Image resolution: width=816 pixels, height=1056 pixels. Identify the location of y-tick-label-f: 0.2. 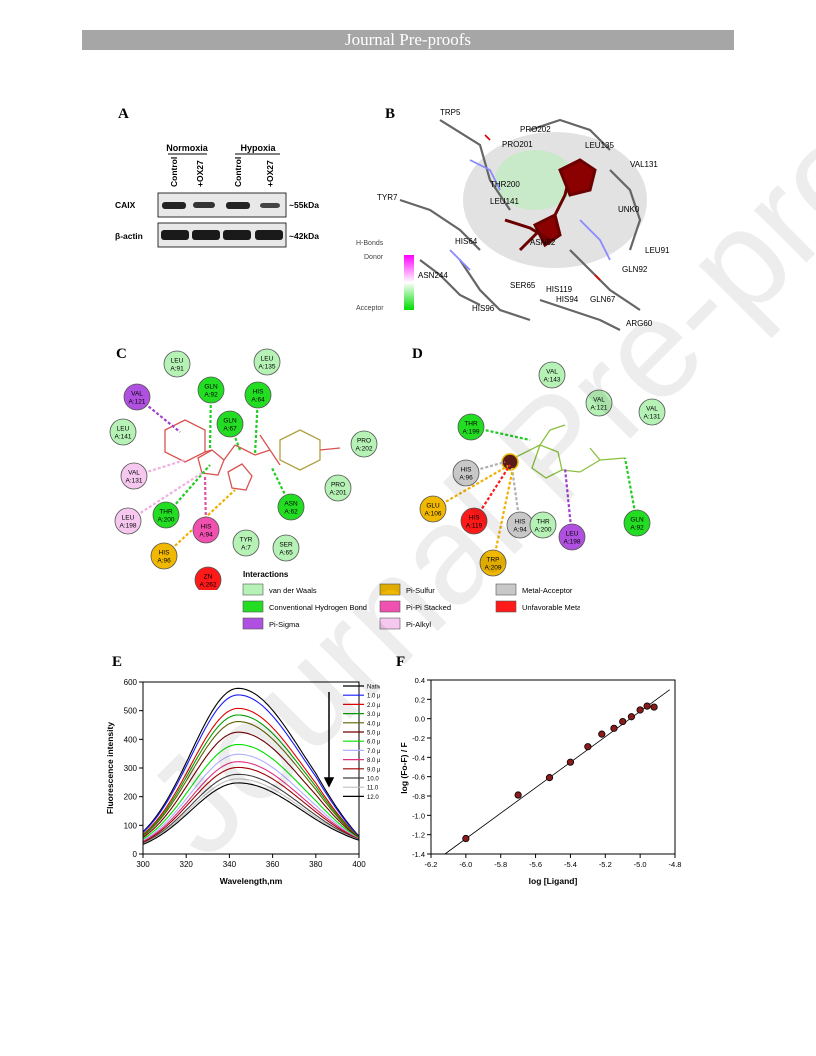
(420, 699).